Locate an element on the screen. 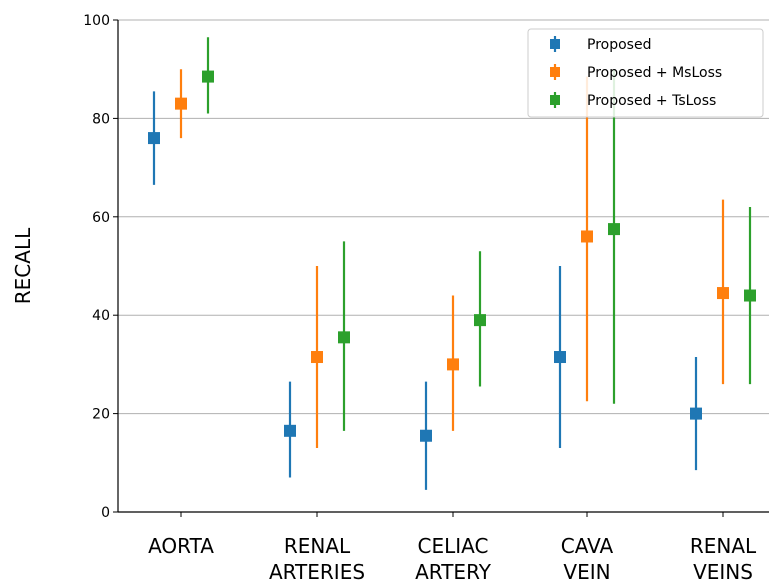  x-tick-label: VEINS is located at coordinates (723, 572).